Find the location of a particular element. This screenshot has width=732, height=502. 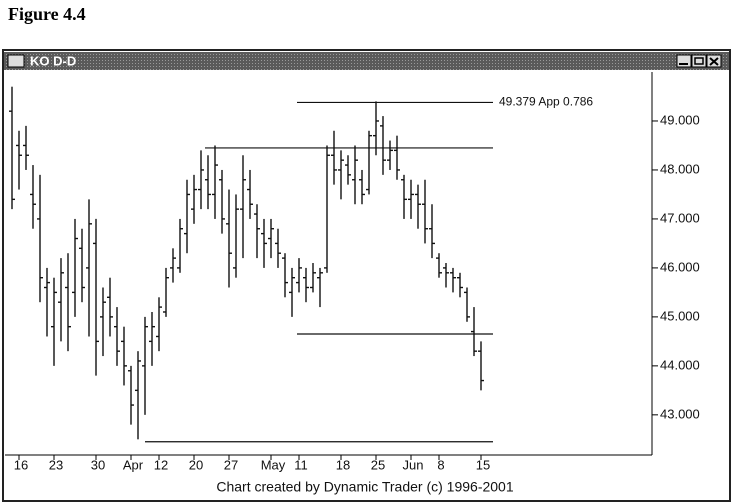

x-tick-label: 16 is located at coordinates (21, 464).